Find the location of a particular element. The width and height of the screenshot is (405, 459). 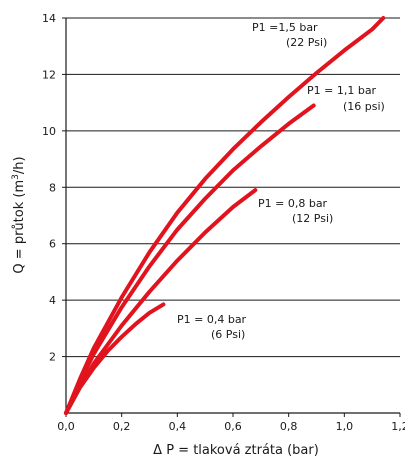

series-label-line2: (12 Psi) is located at coordinates (312, 218).